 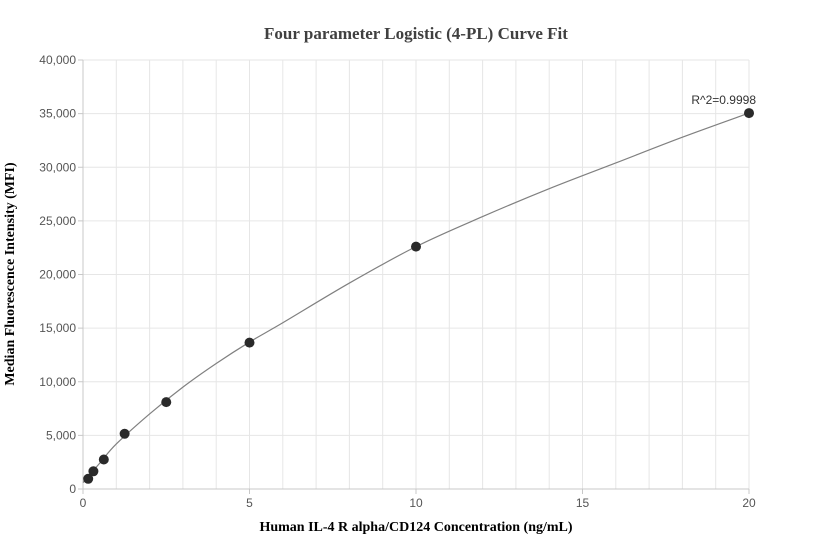 What do you see at coordinates (583, 503) in the screenshot?
I see `x-tick-label: 15` at bounding box center [583, 503].